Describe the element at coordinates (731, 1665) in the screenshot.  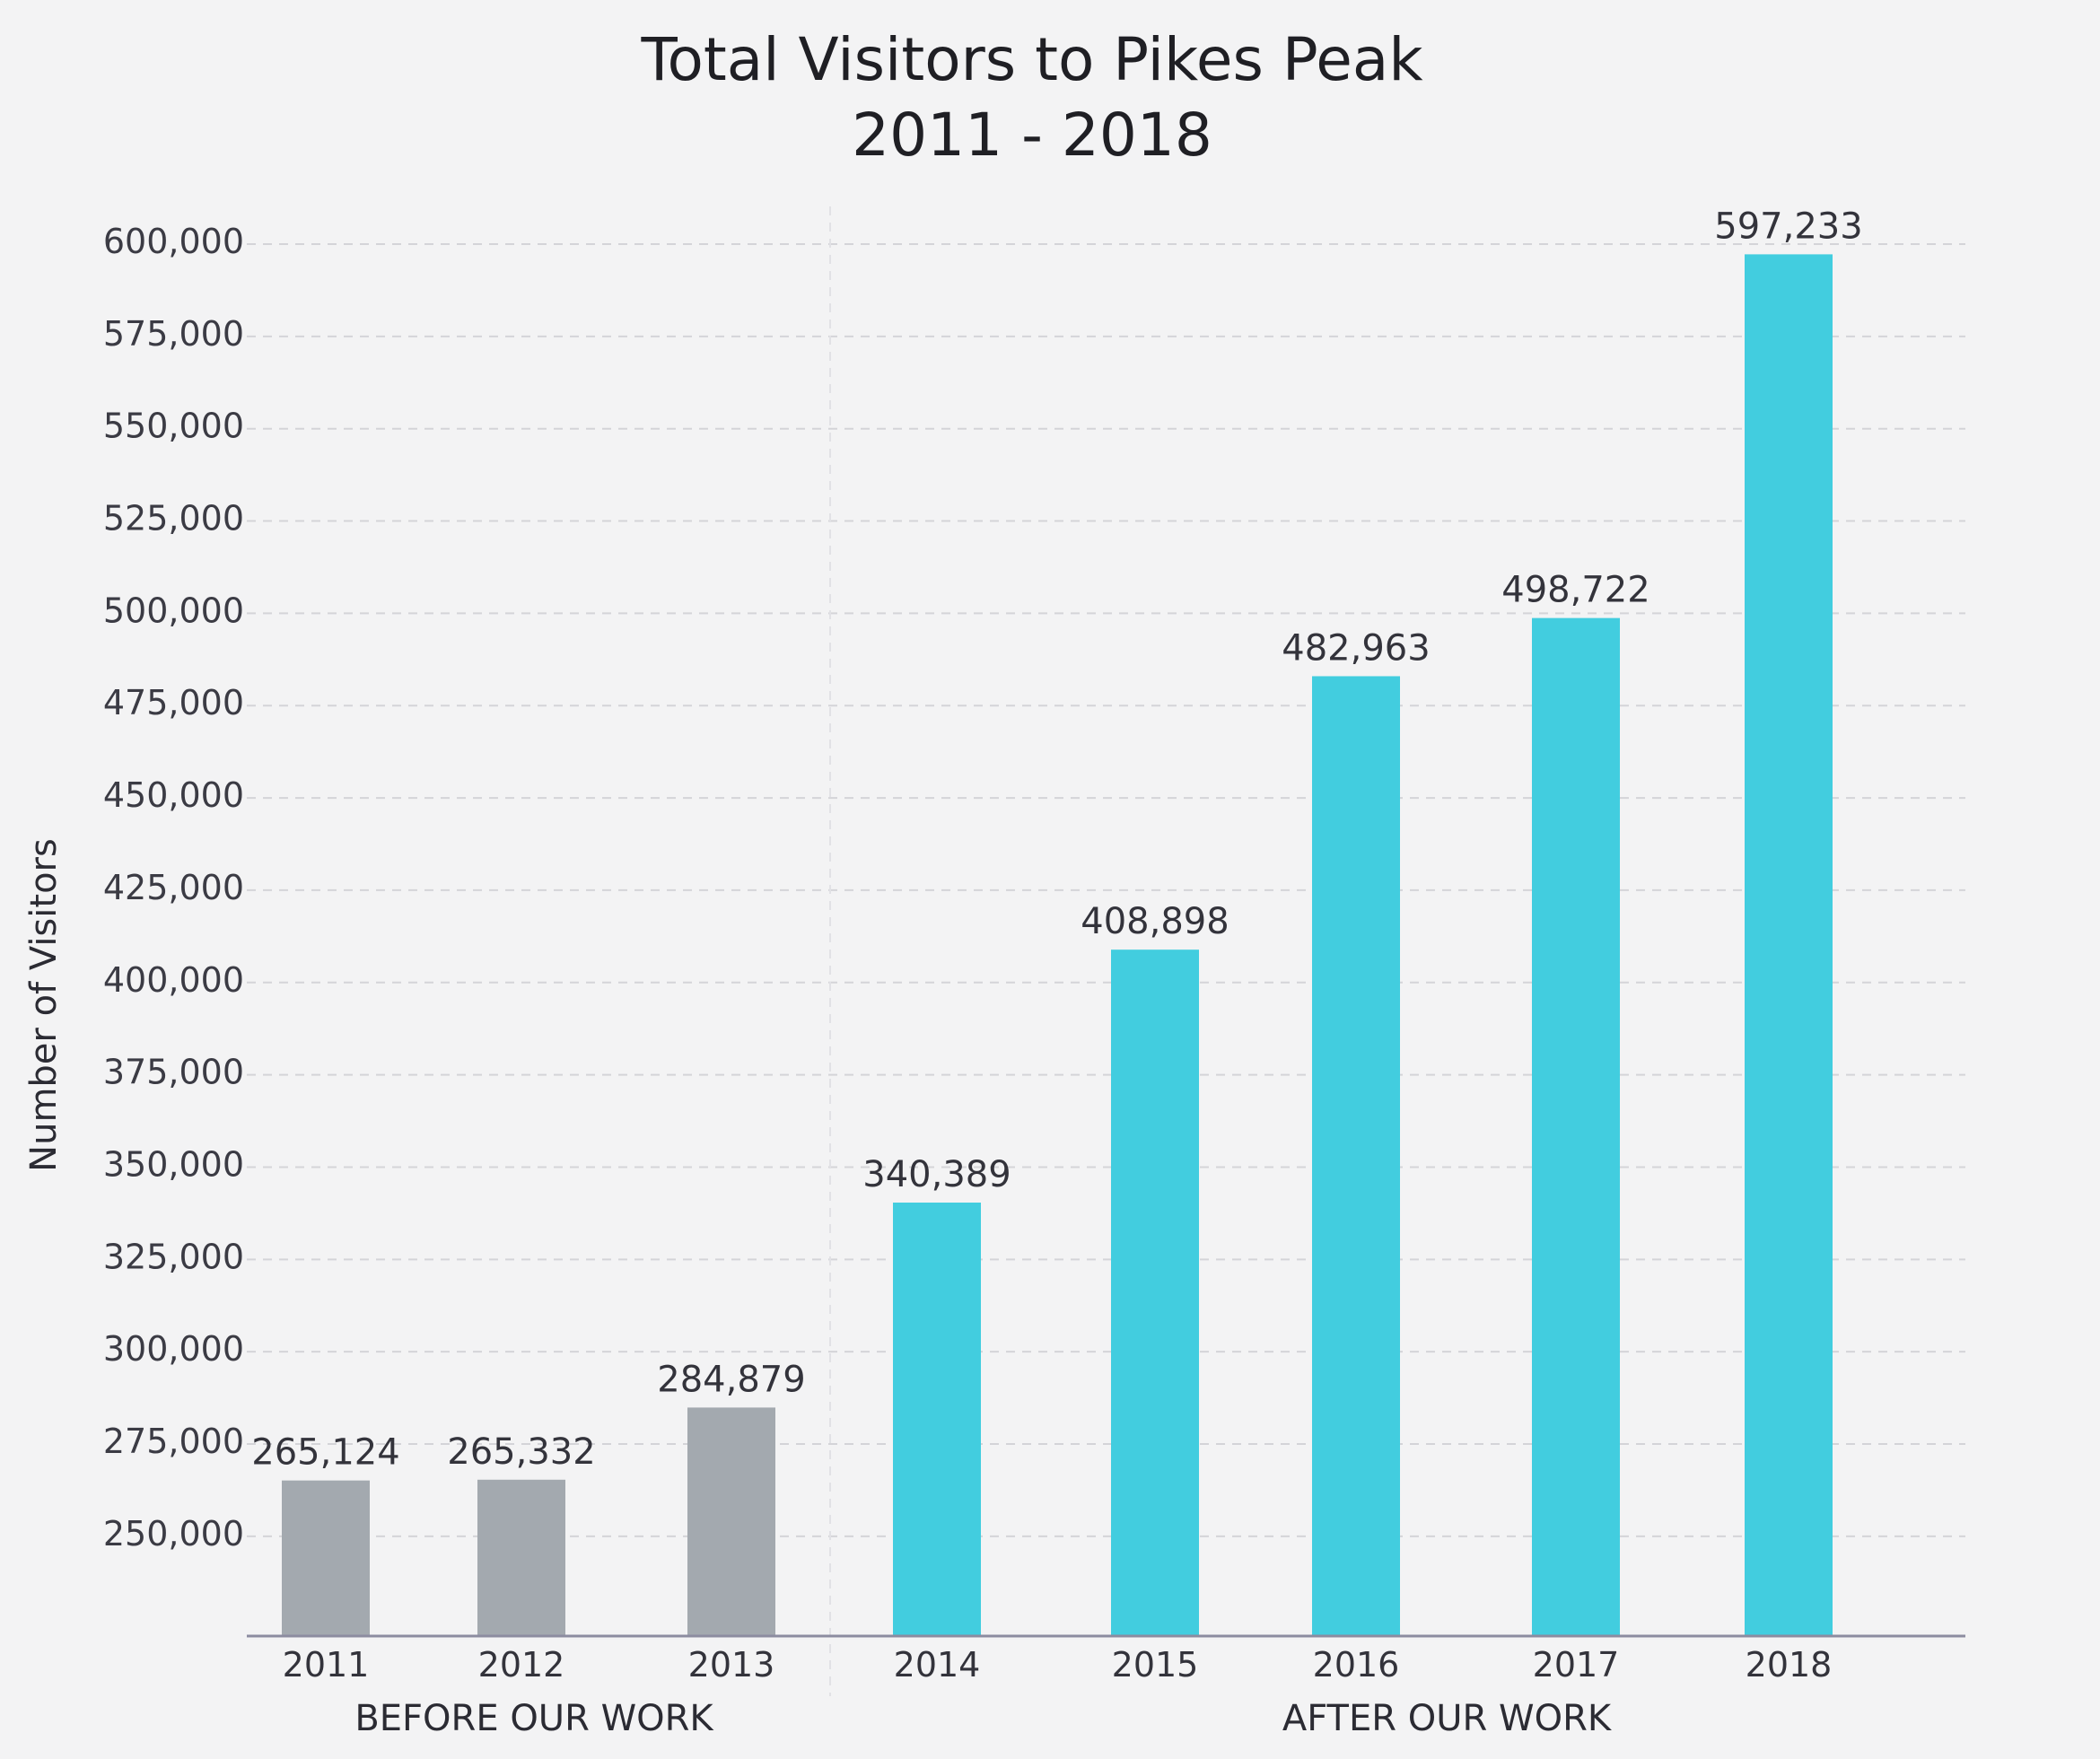
I see `x-tick-label: 2013` at that location.